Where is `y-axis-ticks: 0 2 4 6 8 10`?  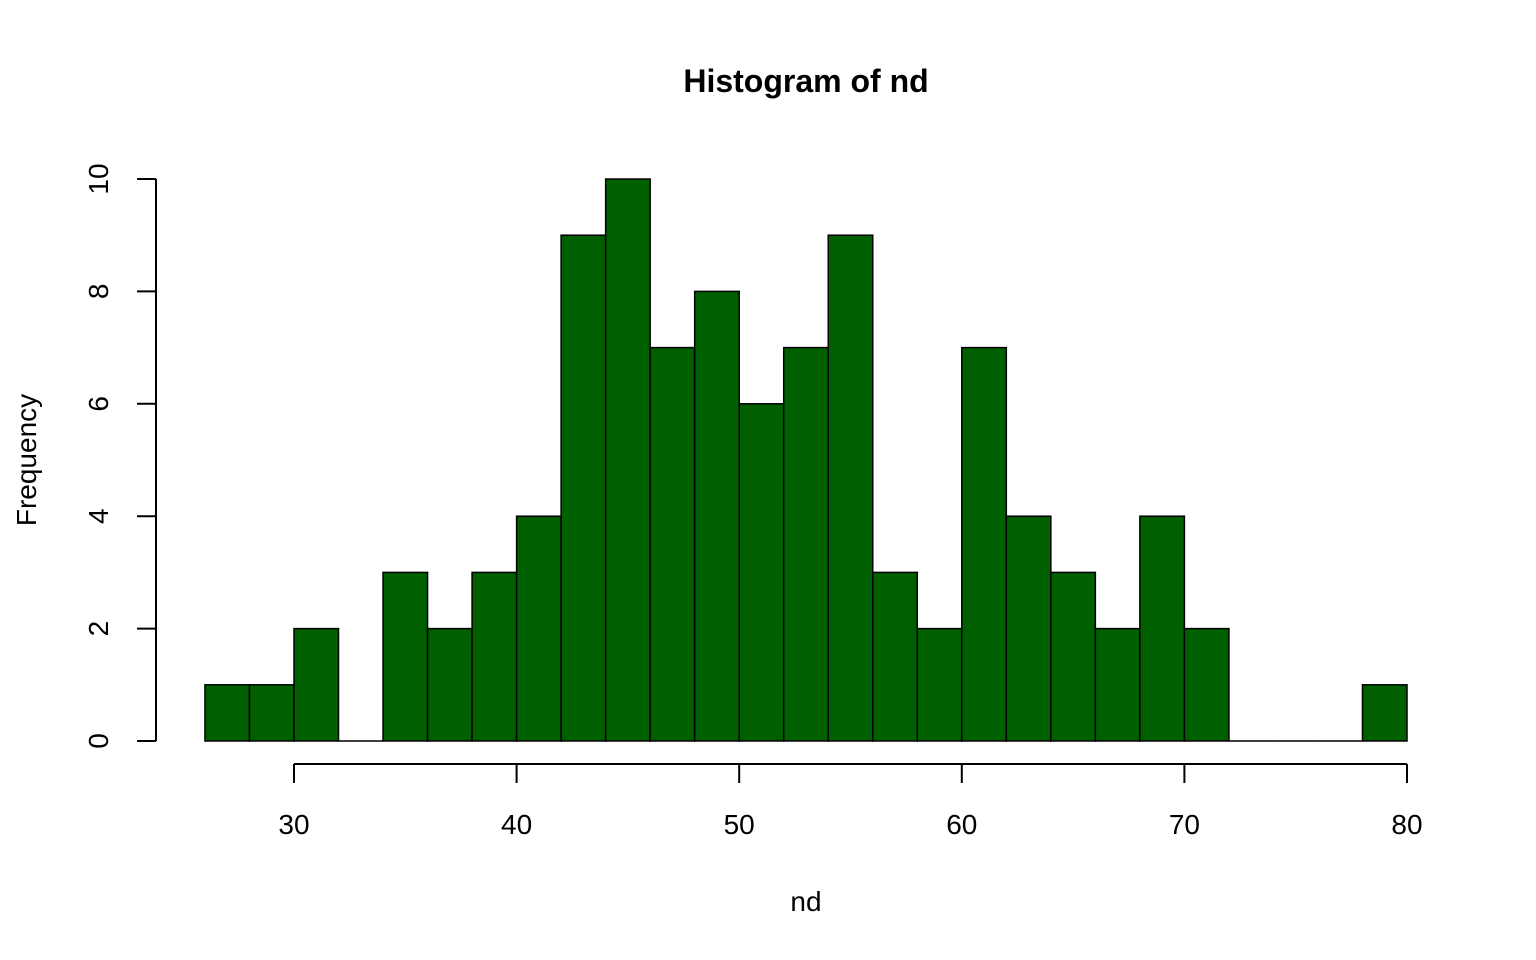 y-axis-ticks: 0 2 4 6 8 10 is located at coordinates (119, 456).